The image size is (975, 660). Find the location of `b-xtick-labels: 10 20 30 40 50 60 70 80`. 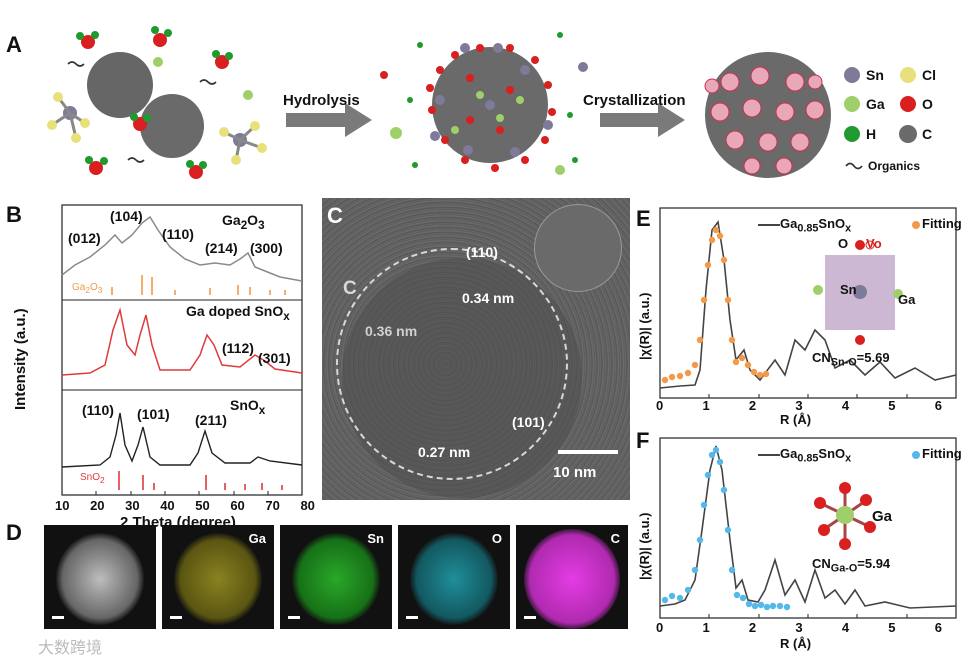

b-xtick-labels: 10 20 30 40 50 60 70 80 is located at coordinates (185, 505).